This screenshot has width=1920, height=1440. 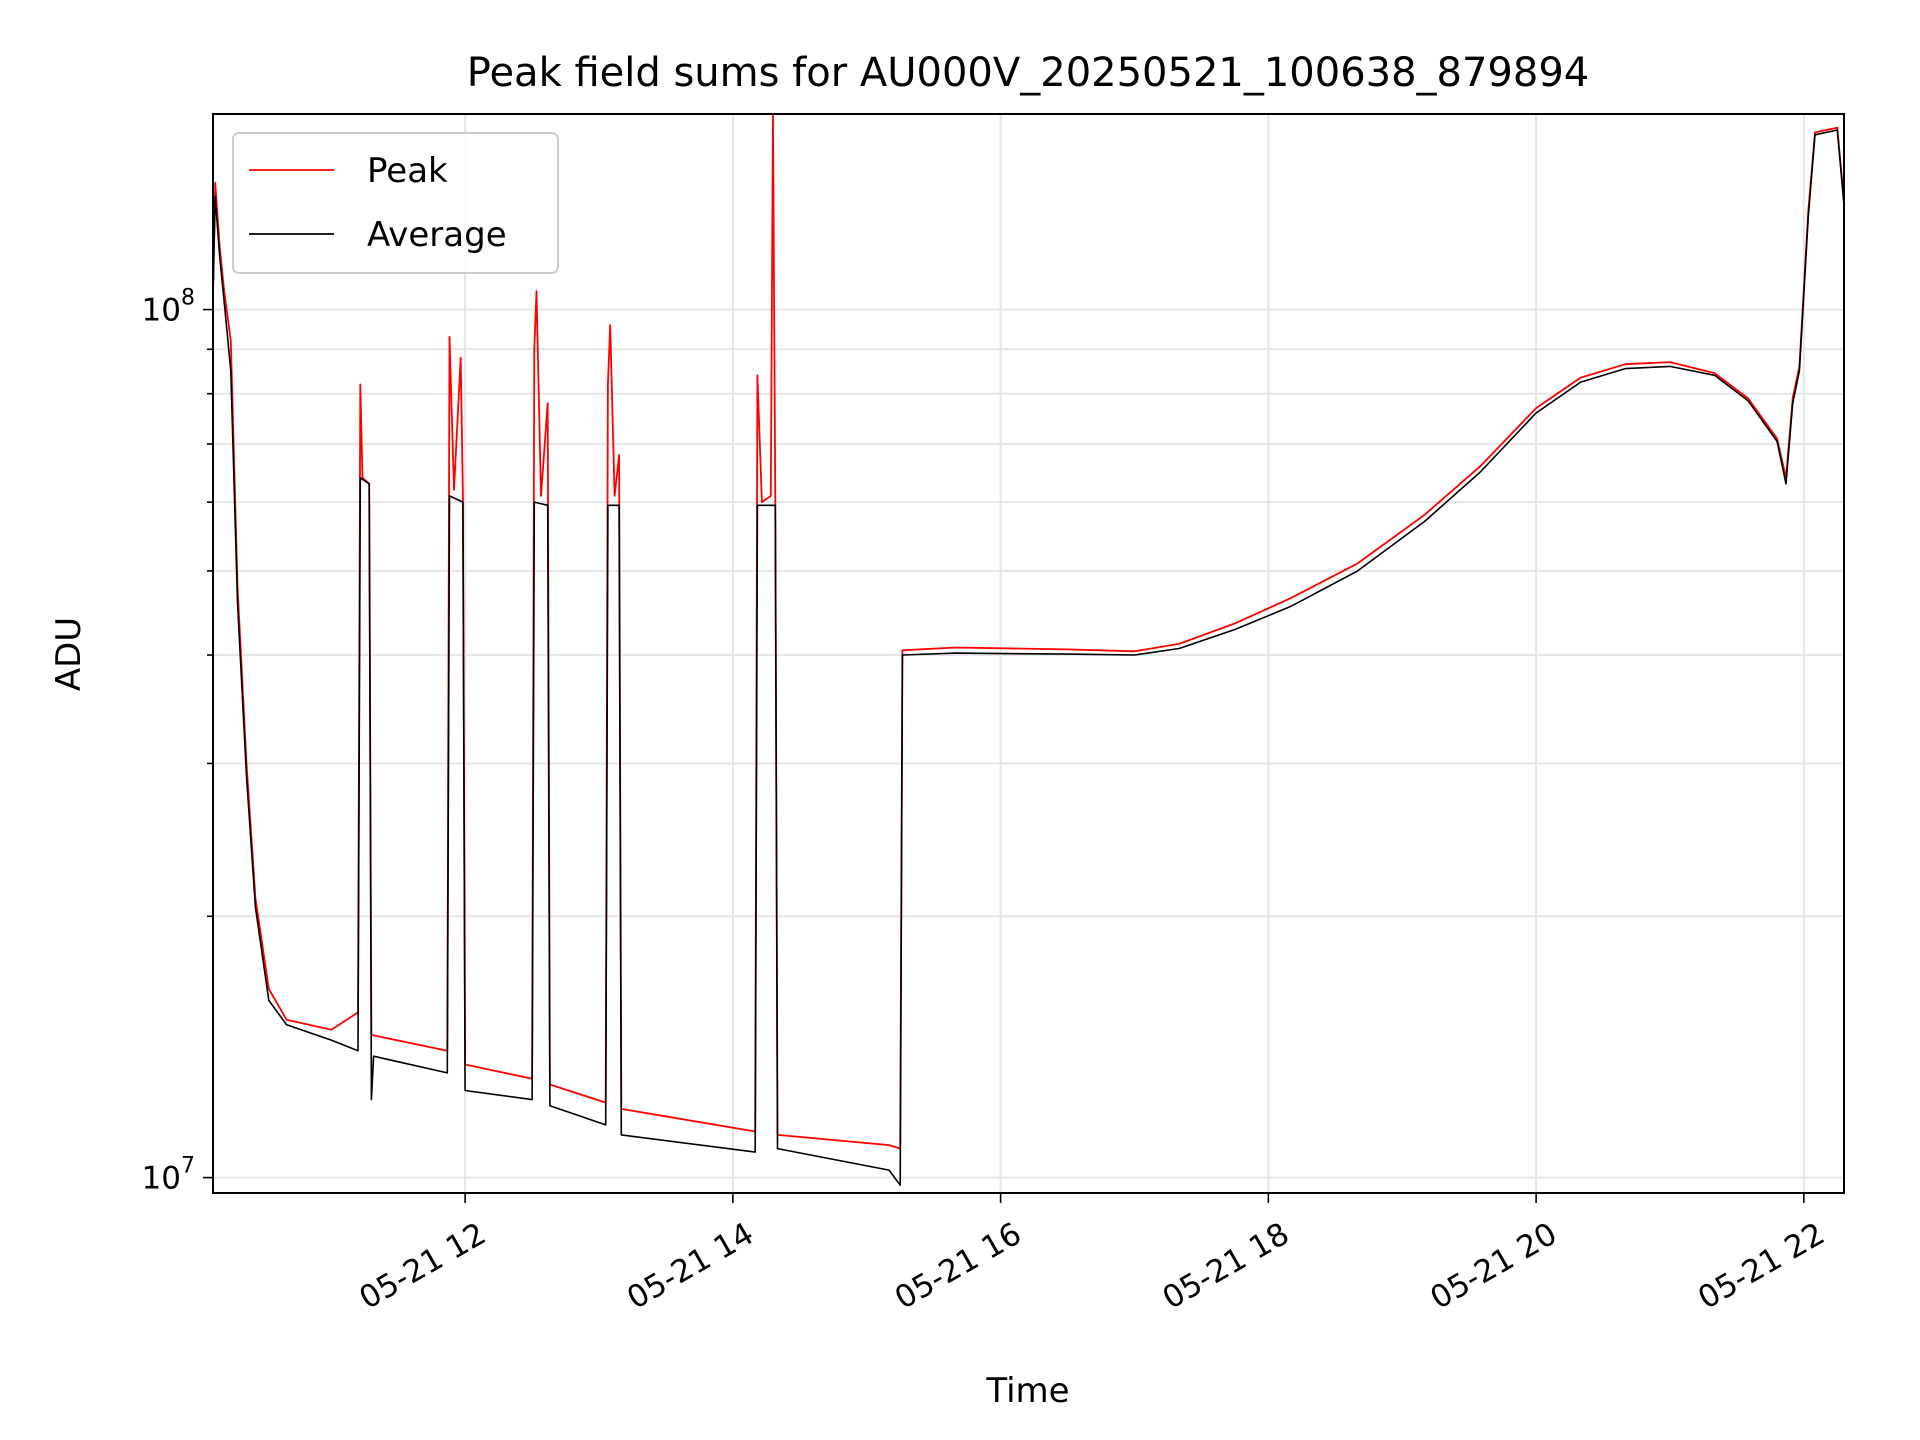 I want to click on legend: Peak Average, so click(x=395, y=203).